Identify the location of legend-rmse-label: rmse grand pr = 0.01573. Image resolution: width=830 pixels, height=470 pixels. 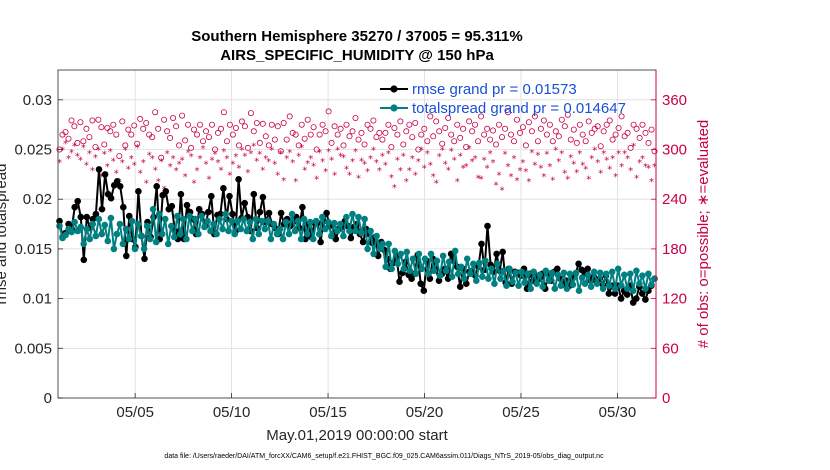
(494, 89).